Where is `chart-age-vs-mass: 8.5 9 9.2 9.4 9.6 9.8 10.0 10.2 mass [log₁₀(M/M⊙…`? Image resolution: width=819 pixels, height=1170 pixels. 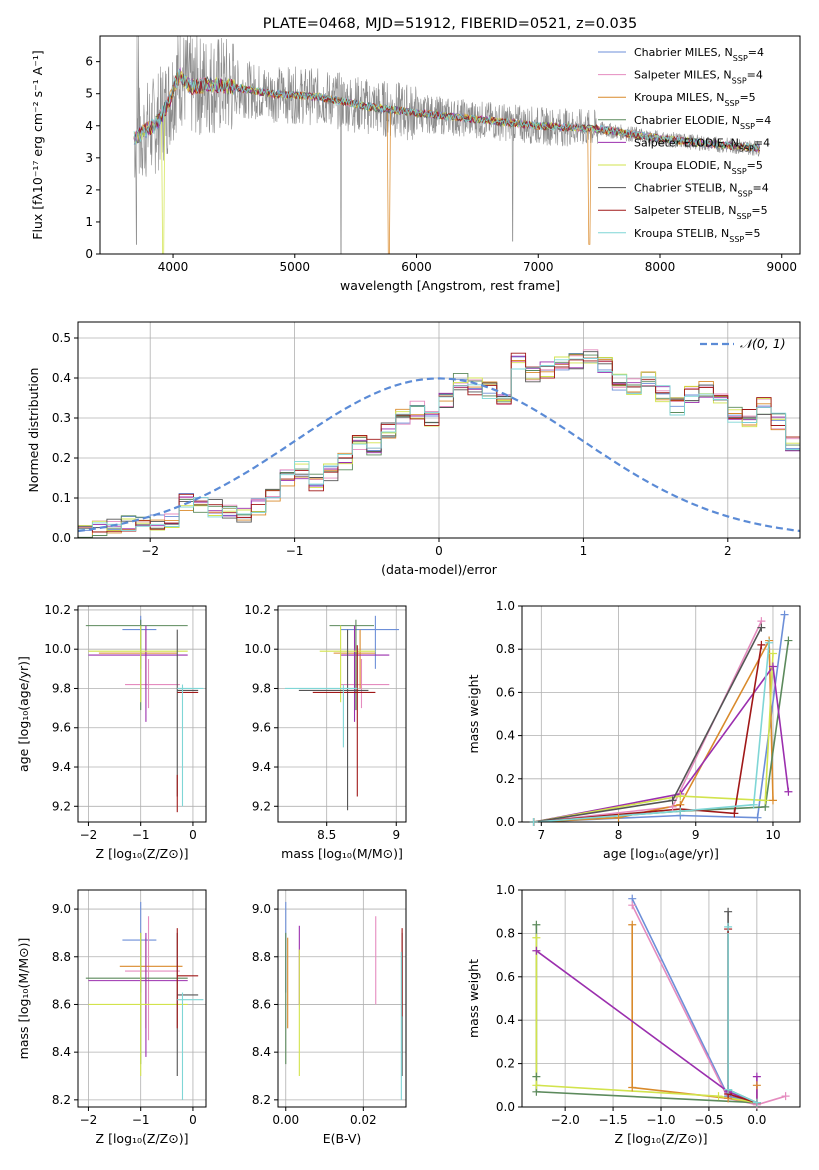
chart-age-vs-mass: 8.5 9 9.2 9.4 9.6 9.8 10.0 10.2 mass [log₁₀(M/M⊙… is located at coordinates (325, 732).